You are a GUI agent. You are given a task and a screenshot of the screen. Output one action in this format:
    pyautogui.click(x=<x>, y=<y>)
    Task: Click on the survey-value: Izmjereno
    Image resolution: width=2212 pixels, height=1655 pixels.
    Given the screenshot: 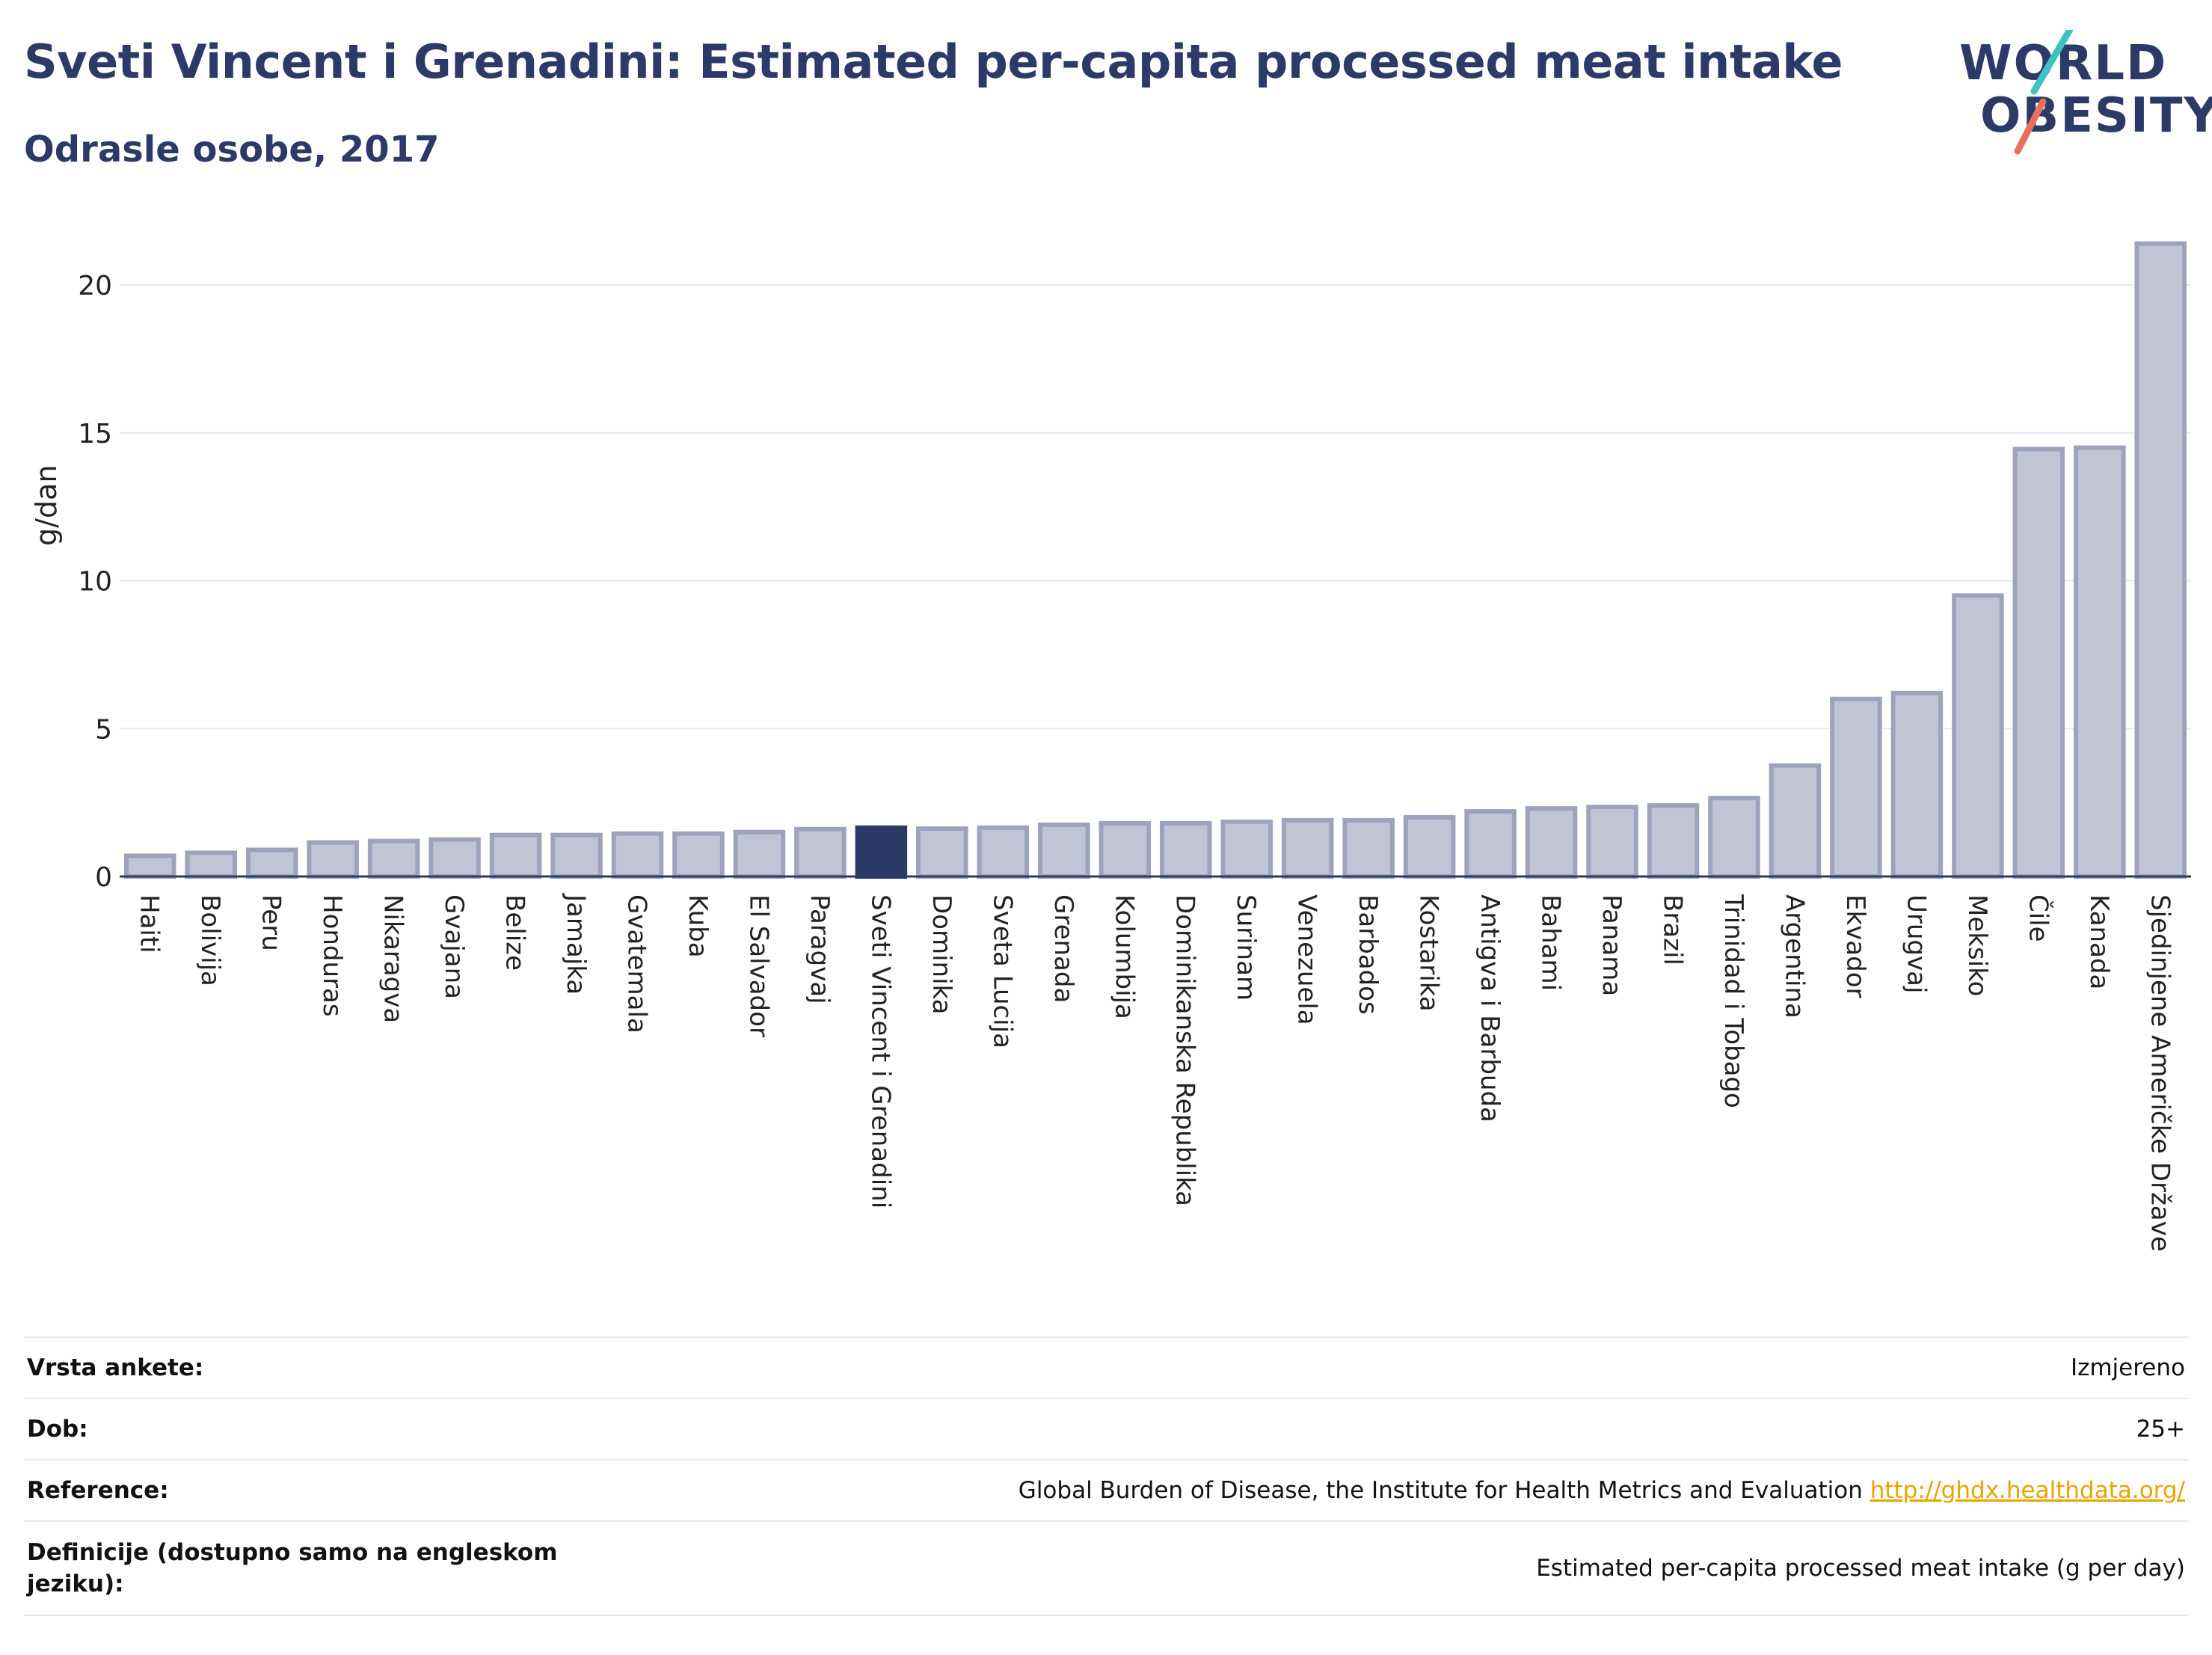 What is the action you would take?
    pyautogui.click(x=1378, y=1367)
    